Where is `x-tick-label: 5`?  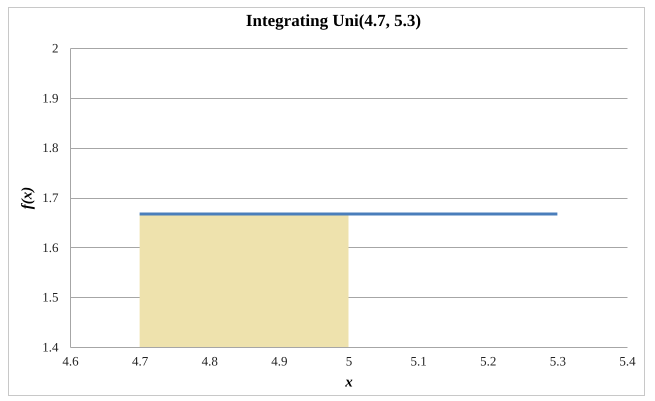 x-tick-label: 5 is located at coordinates (349, 361).